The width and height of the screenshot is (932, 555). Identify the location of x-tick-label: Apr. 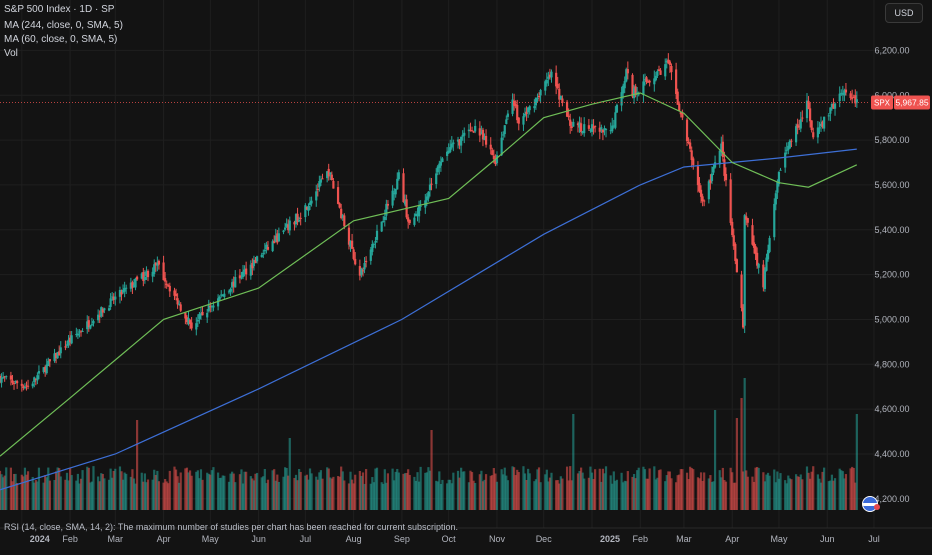
(732, 539).